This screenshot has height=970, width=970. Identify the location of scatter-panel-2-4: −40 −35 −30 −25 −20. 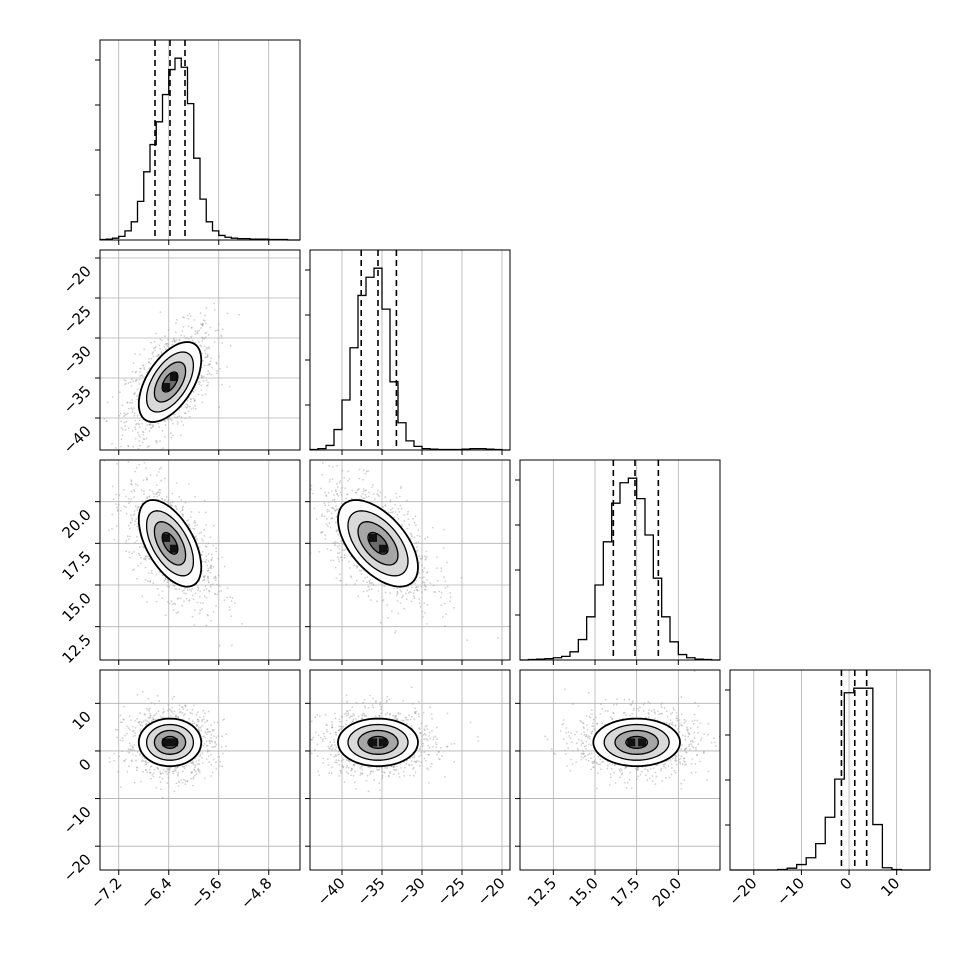
(408, 789).